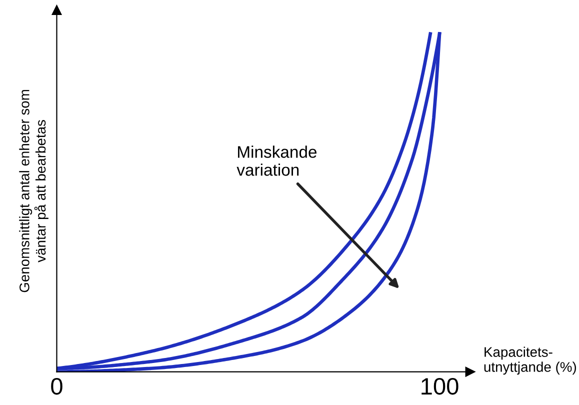 This screenshot has width=579, height=405. I want to click on y-axis-title: Genomsnittligt antal enheter som väntar på att bearbetas, so click(33, 191).